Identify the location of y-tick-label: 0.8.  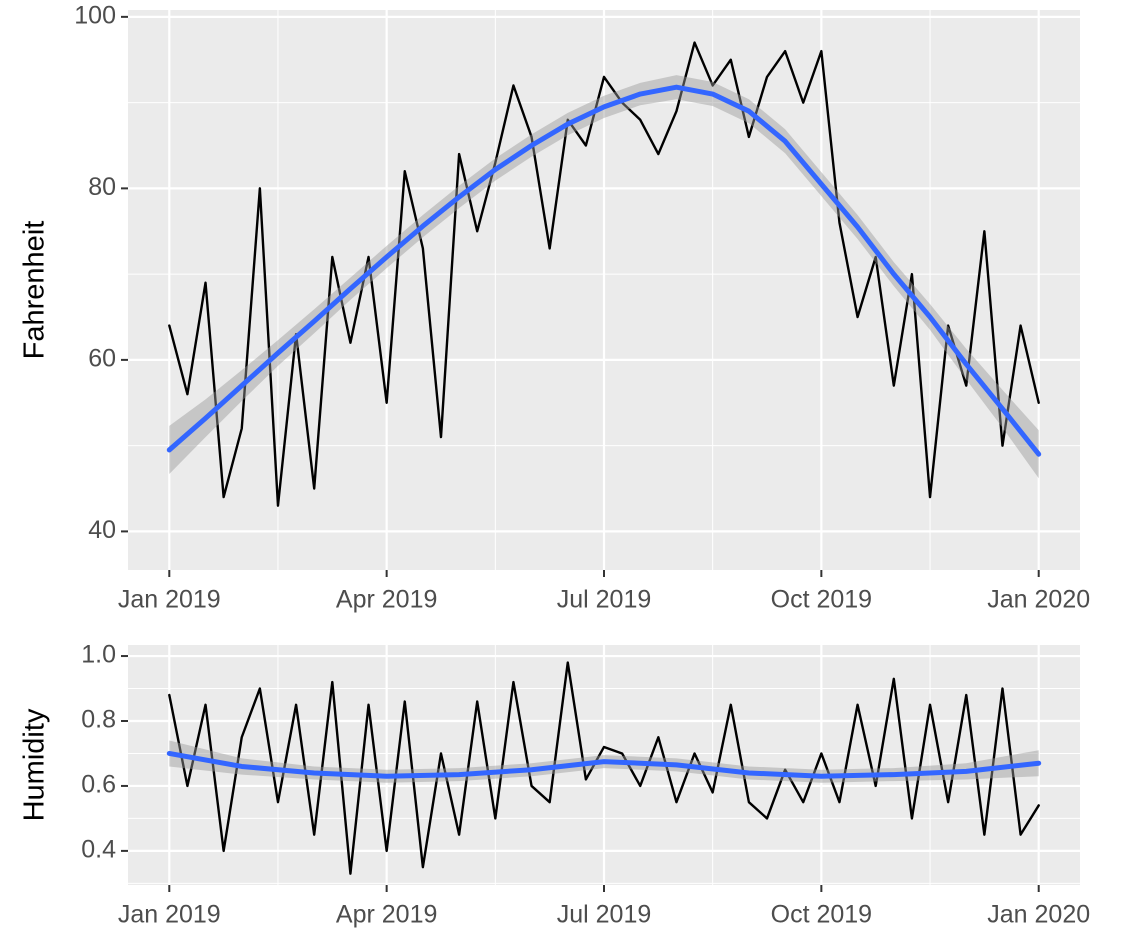
(98, 720).